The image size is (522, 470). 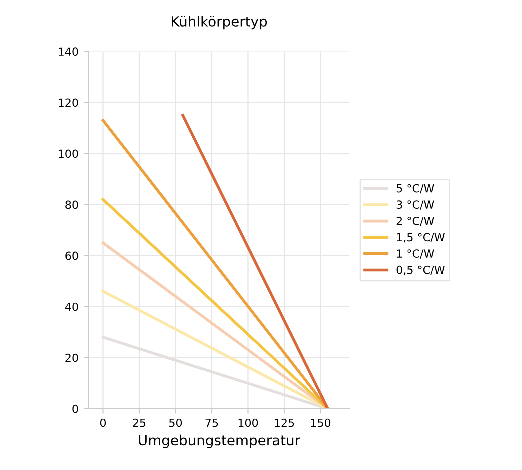 I want to click on y-tick-label: 120, so click(x=68, y=103).